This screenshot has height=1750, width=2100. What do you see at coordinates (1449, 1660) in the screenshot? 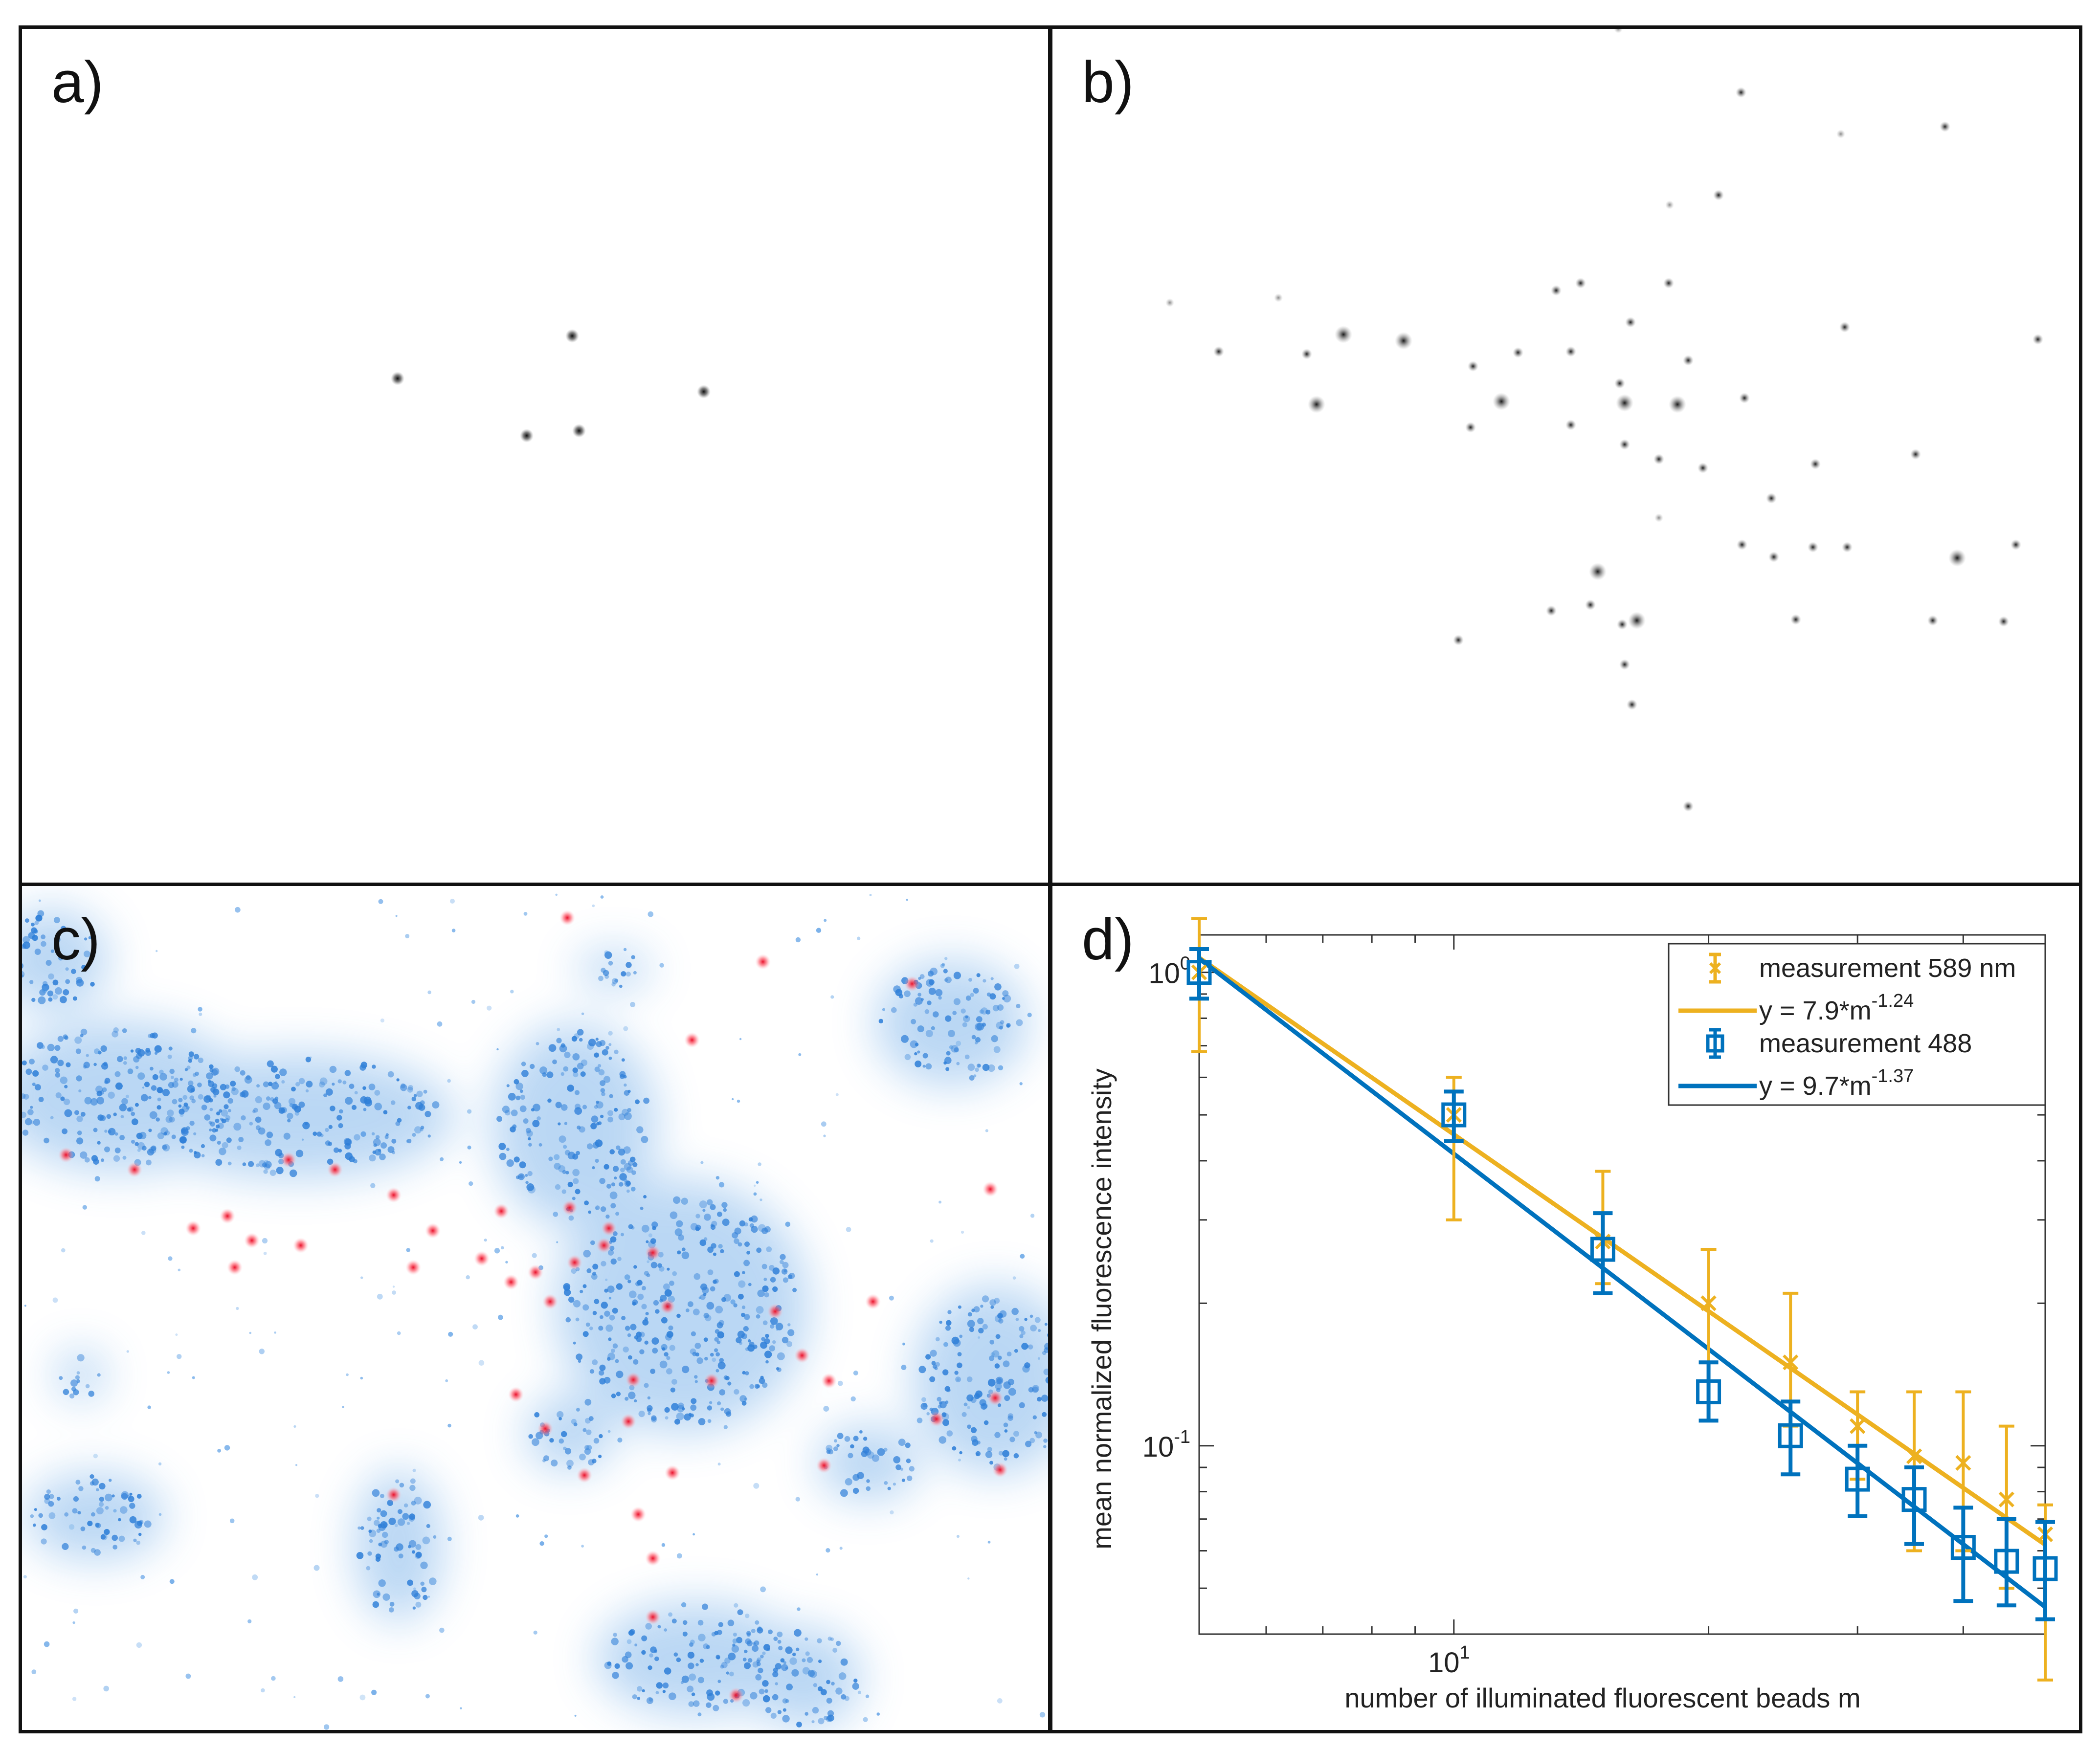
I see `x-tick-label: 101` at bounding box center [1449, 1660].